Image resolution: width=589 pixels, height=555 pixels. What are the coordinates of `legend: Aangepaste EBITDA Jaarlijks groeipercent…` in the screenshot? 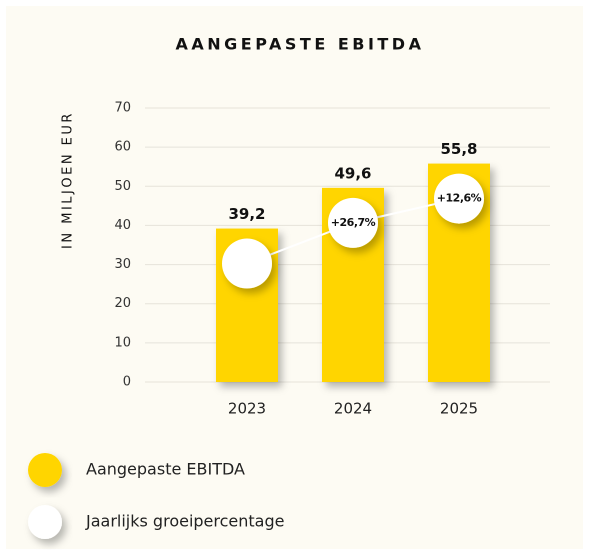 It's located at (156, 496).